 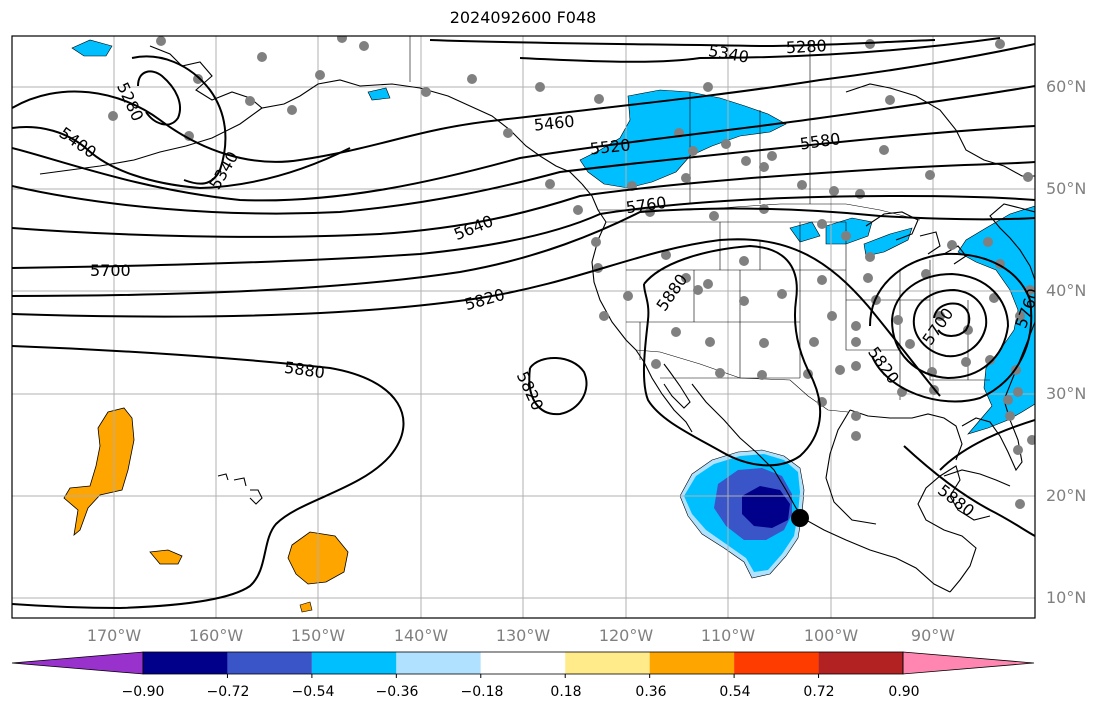 I want to click on contour-5340-ne, so click(x=760, y=50).